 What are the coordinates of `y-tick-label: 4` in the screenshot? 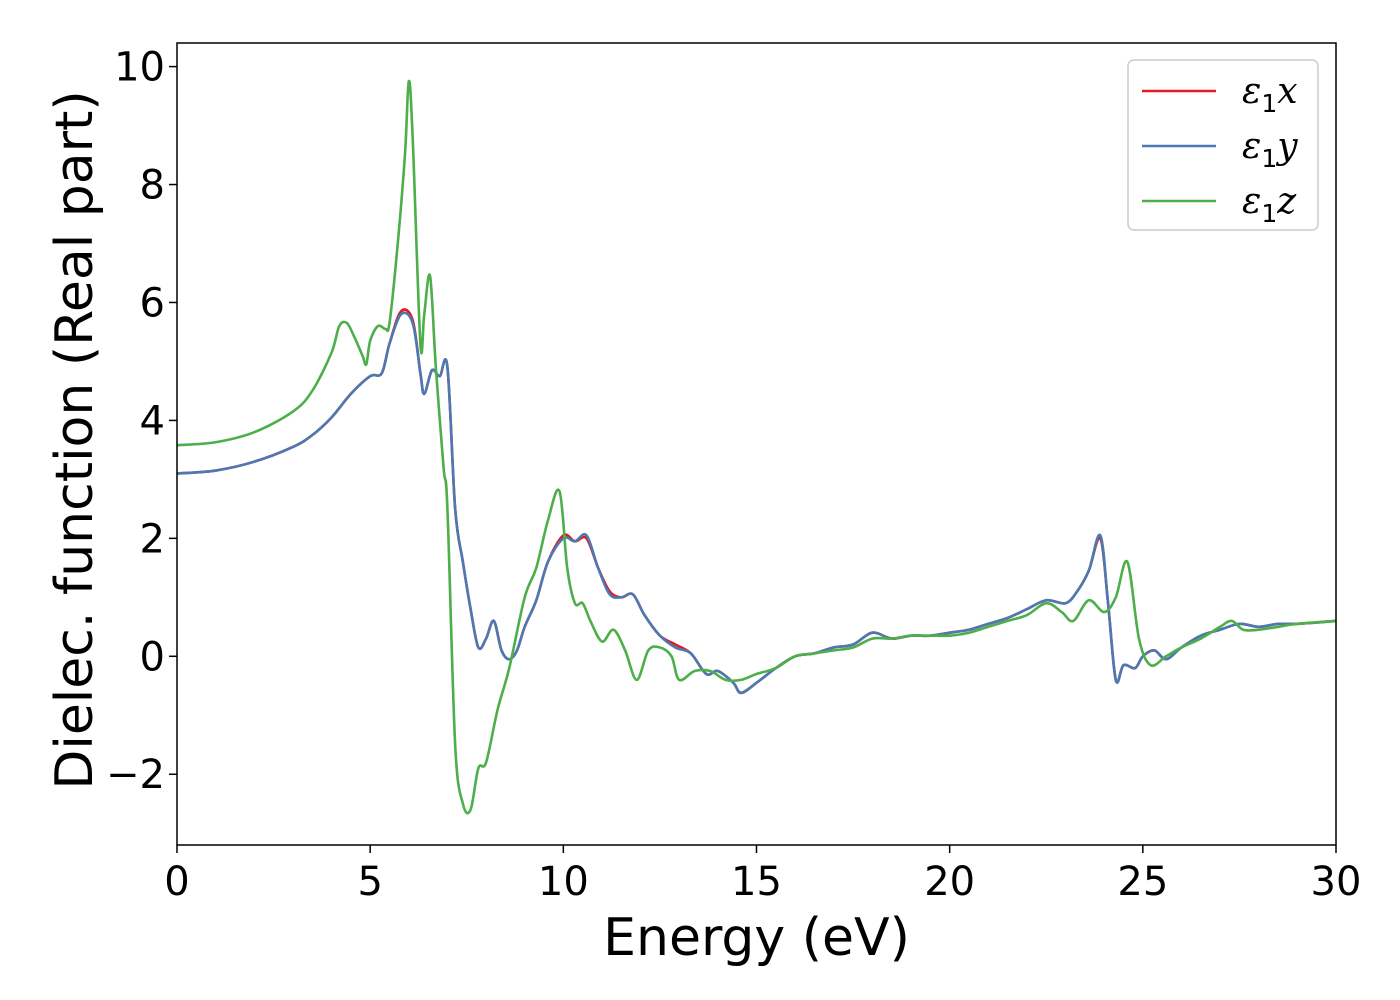 It's located at (152, 421).